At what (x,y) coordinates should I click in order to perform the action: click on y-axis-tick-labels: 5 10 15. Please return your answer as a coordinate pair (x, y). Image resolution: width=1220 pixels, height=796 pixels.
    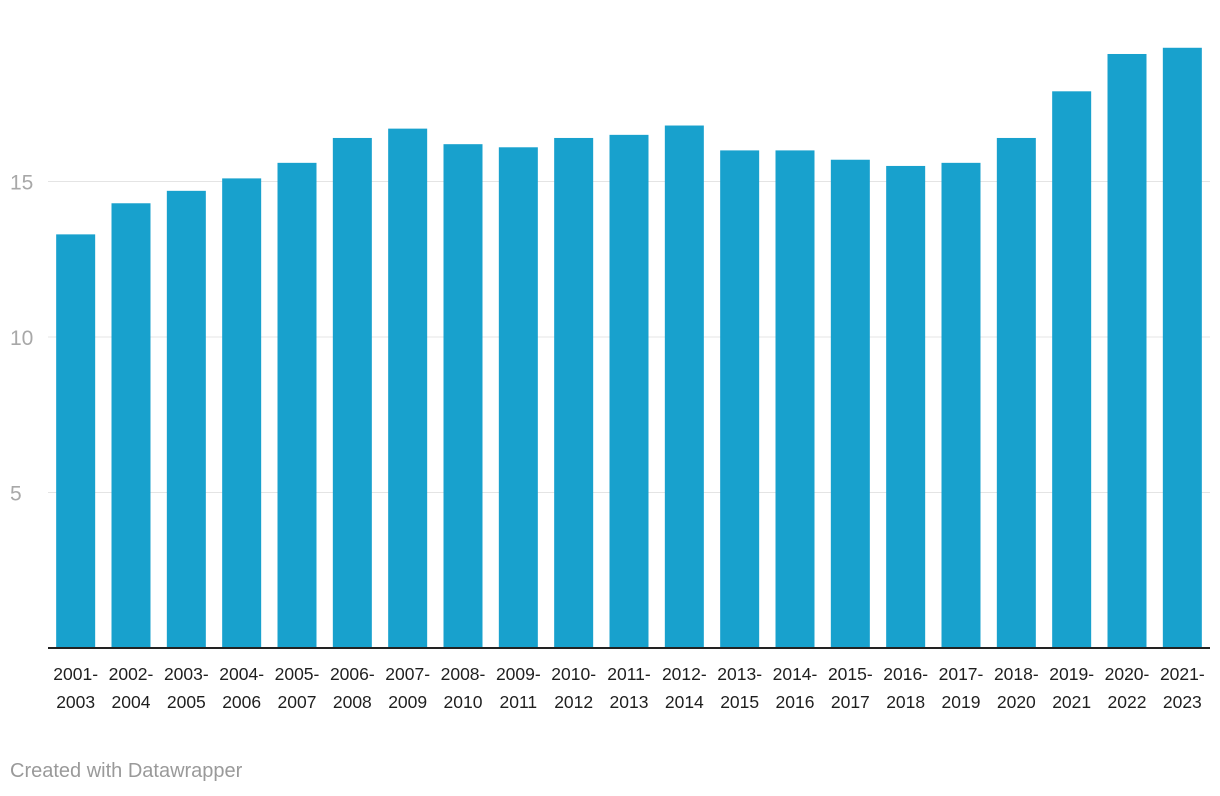
    Looking at the image, I should click on (21, 339).